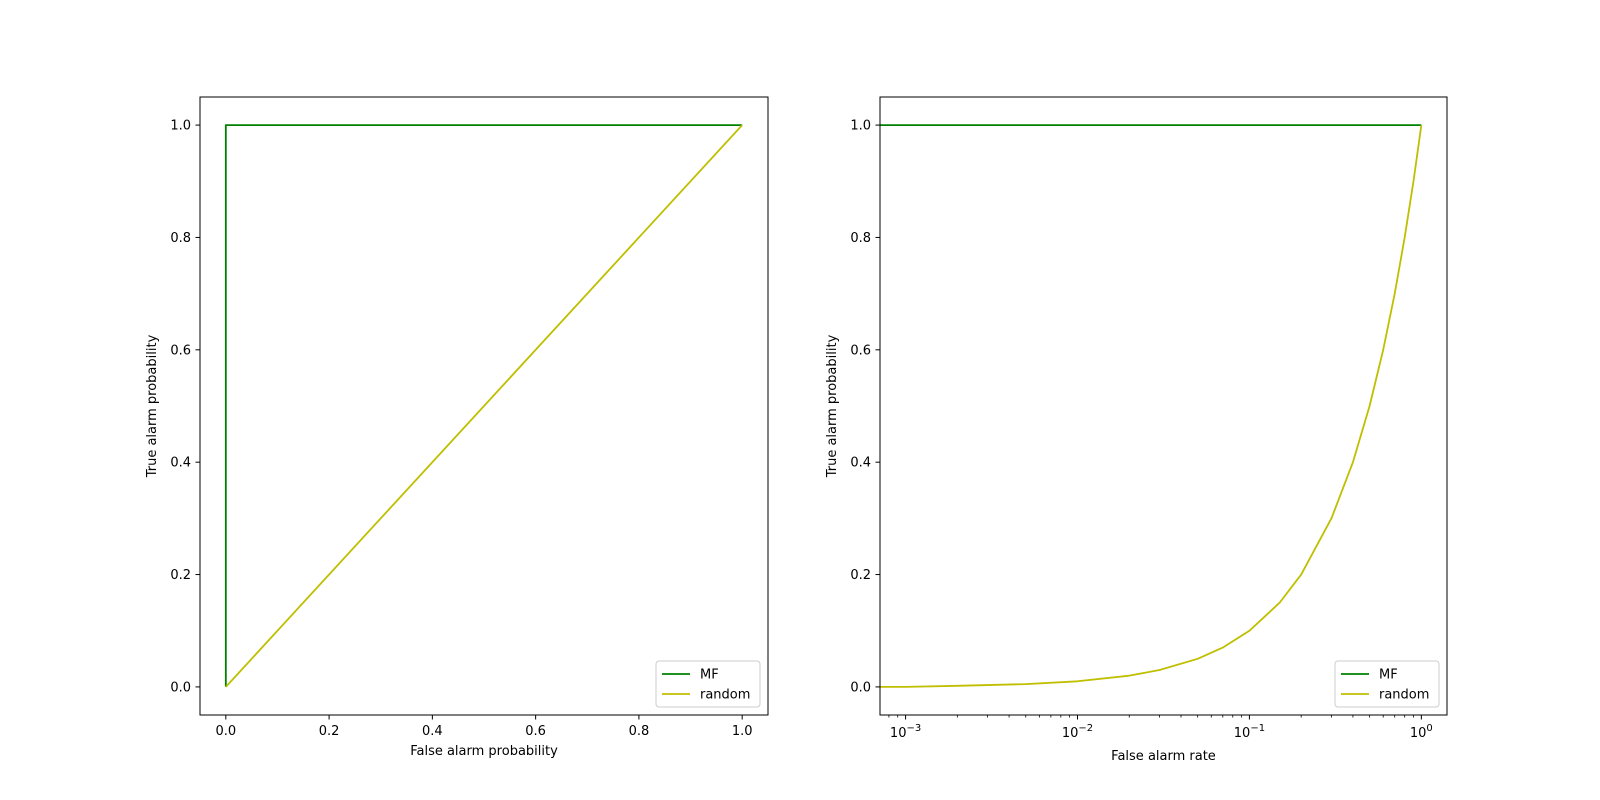 This screenshot has width=1600, height=800. I want to click on x-tick-label: 10⁻³, so click(905, 732).